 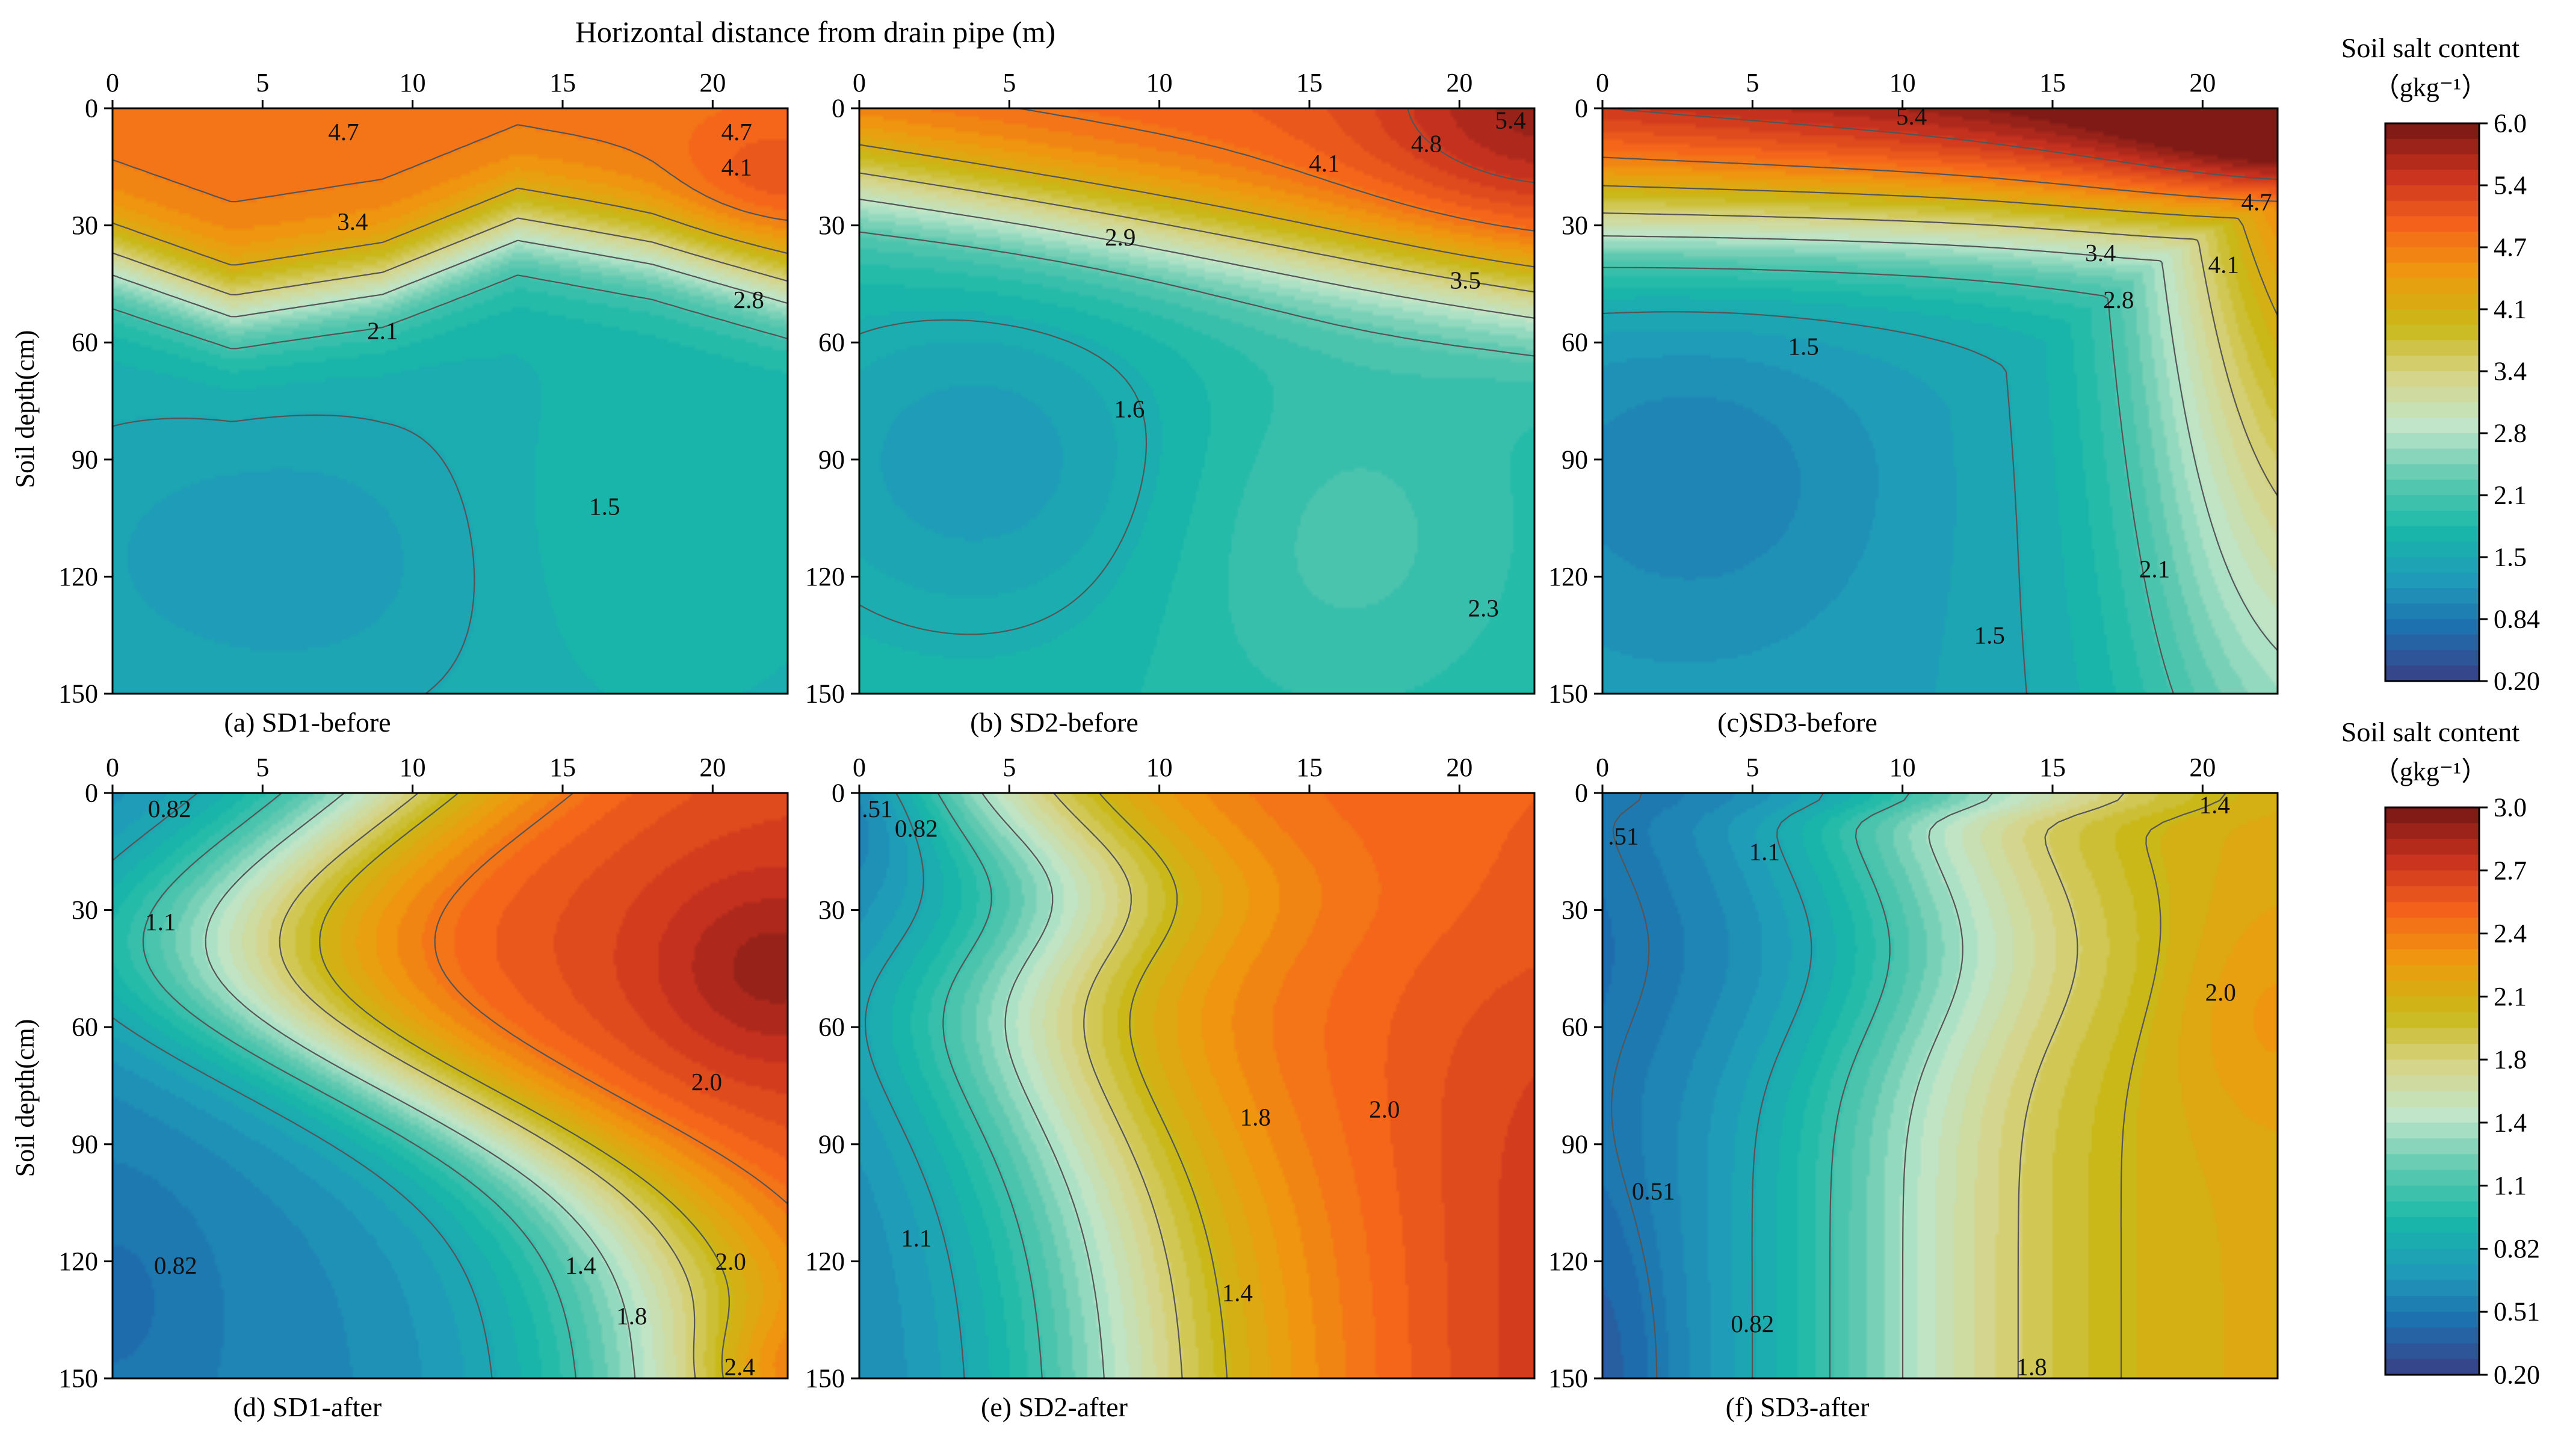 I want to click on contour-label: 5.4, so click(x=1510, y=120).